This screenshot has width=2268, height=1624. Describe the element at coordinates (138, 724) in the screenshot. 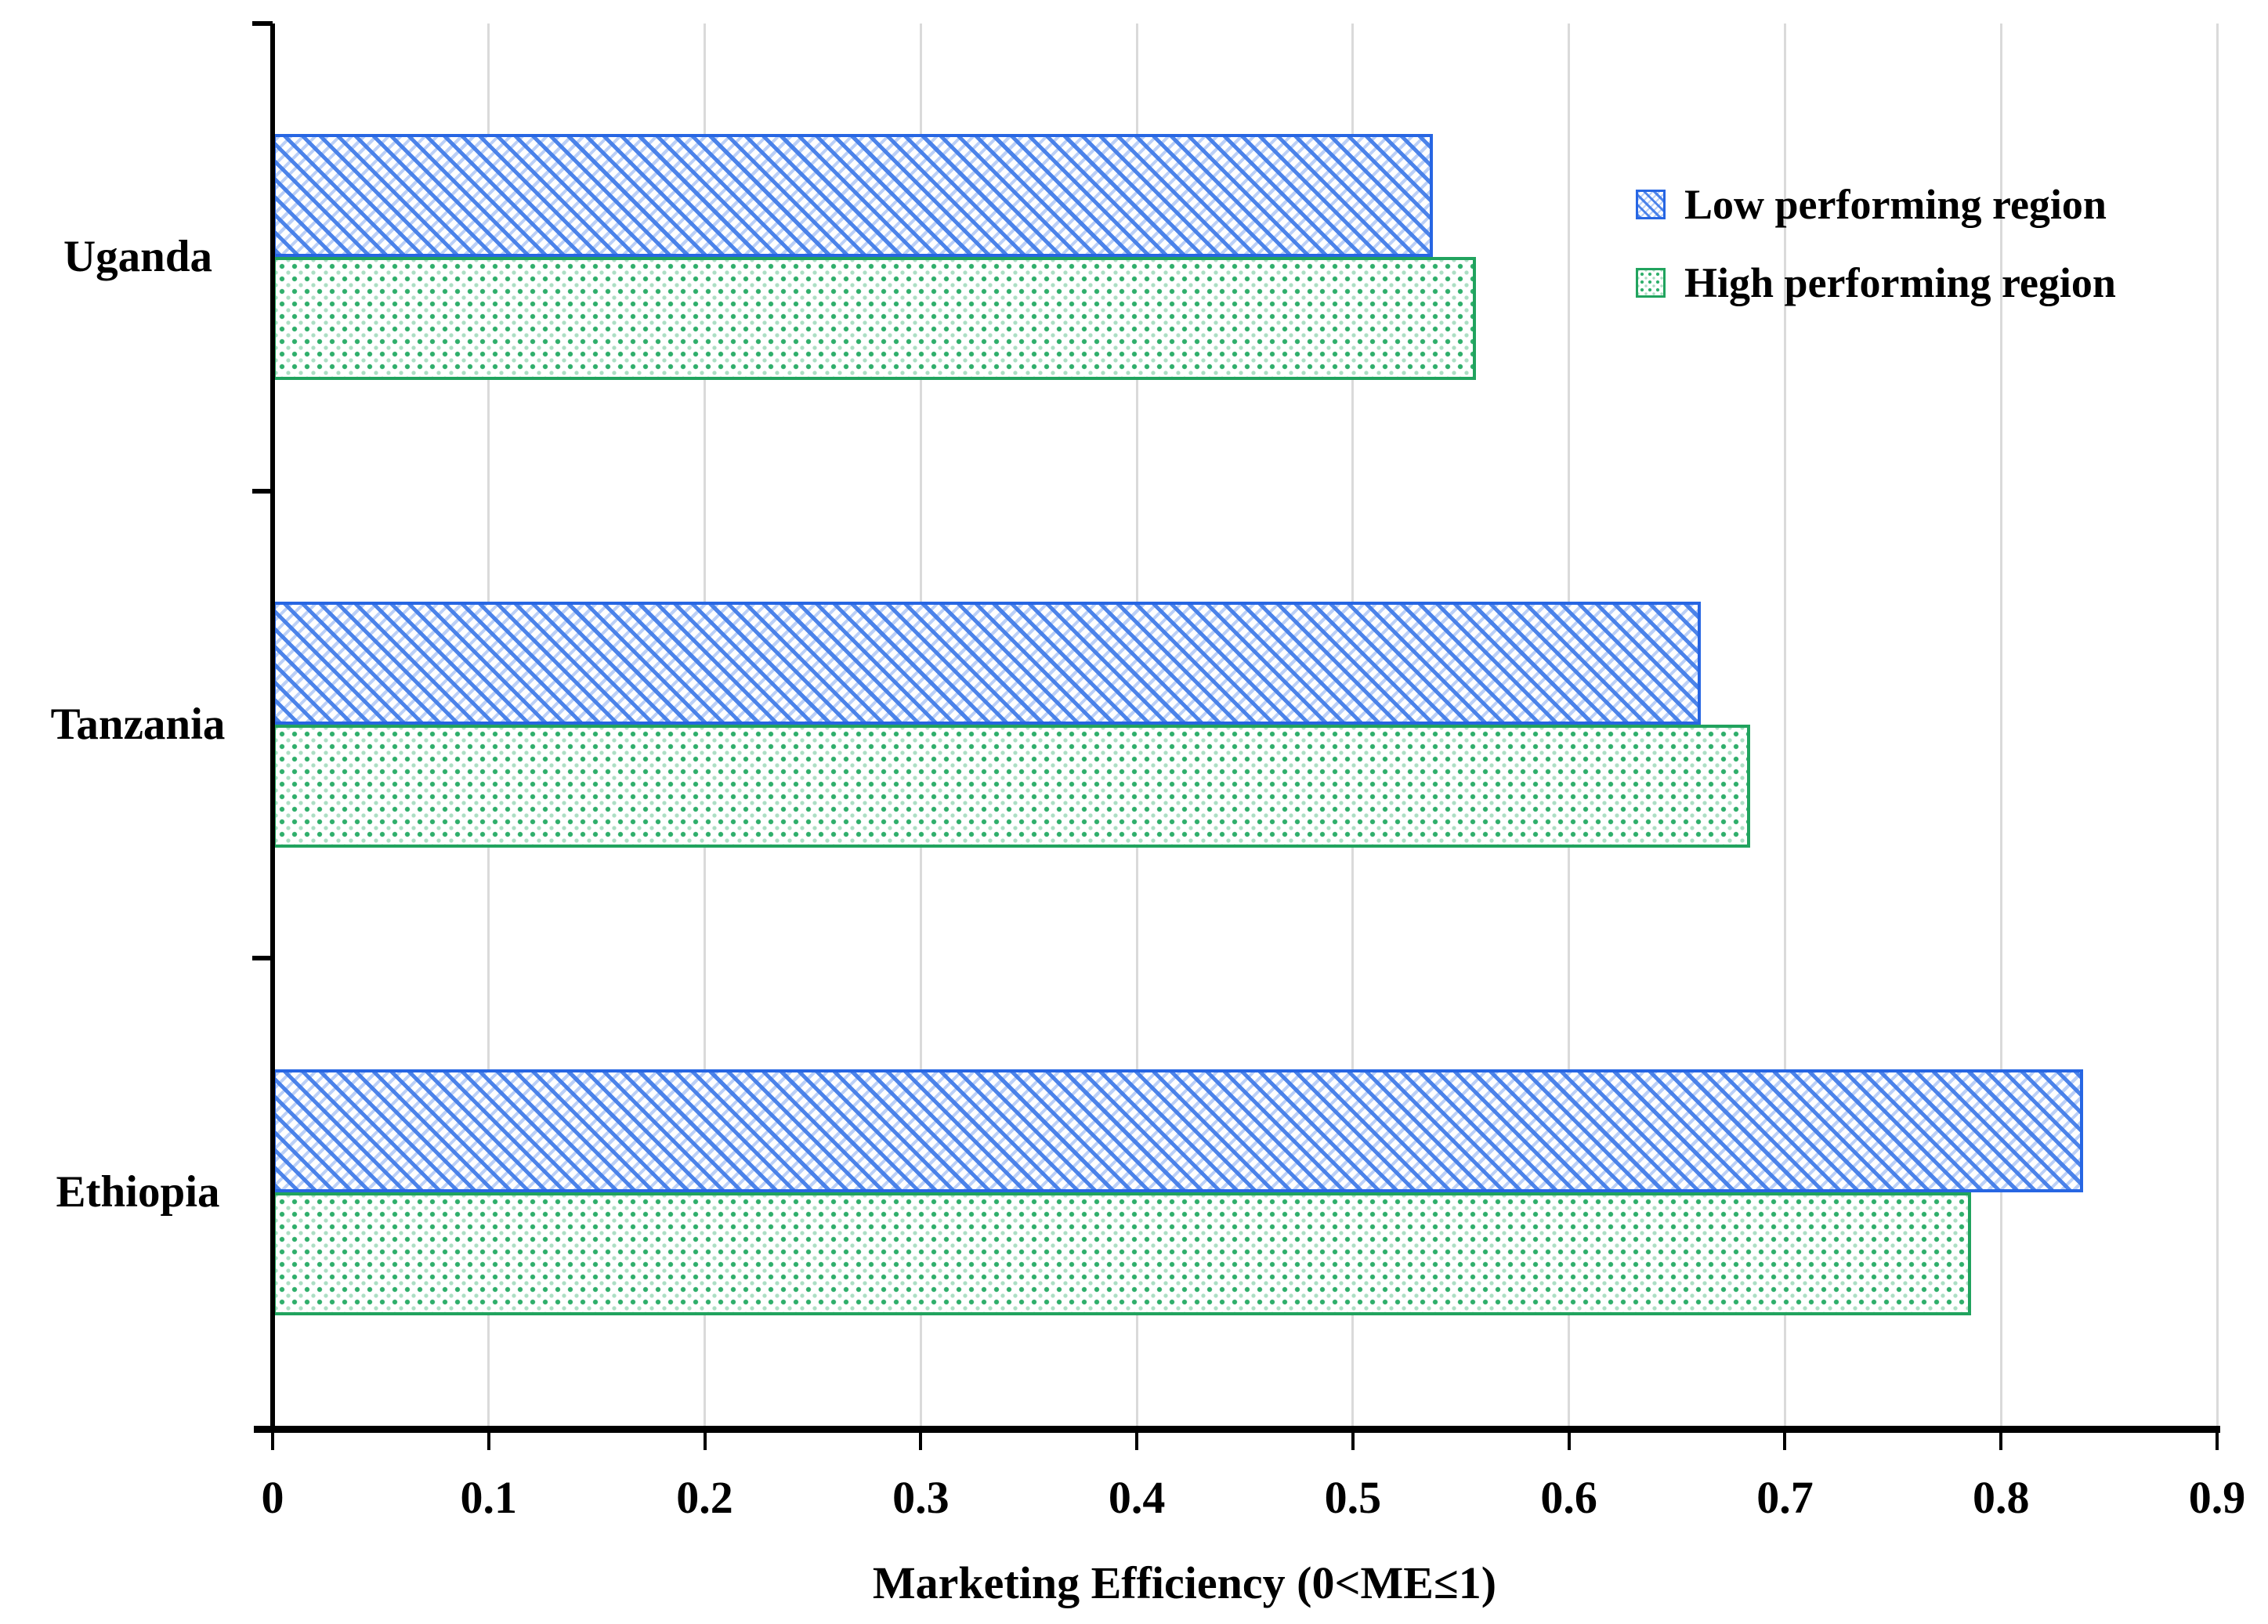

I see `category-label-tanzania: Tanzania` at that location.